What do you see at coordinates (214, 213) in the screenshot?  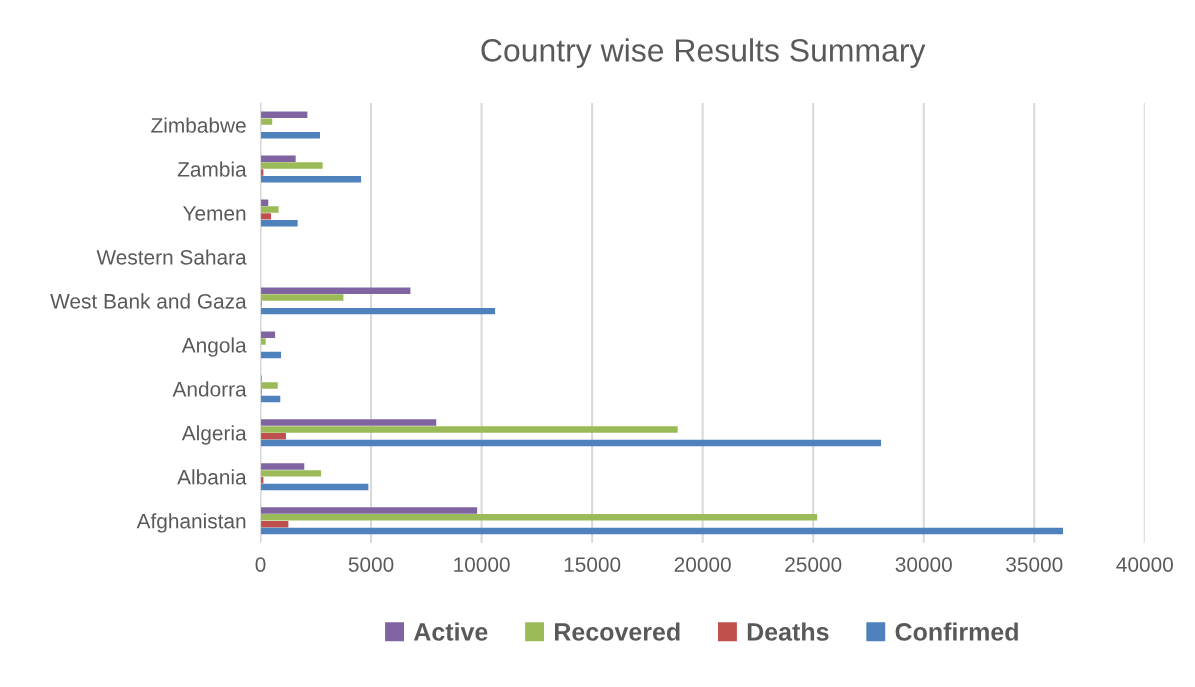 I see `y-tick-label: Yemen` at bounding box center [214, 213].